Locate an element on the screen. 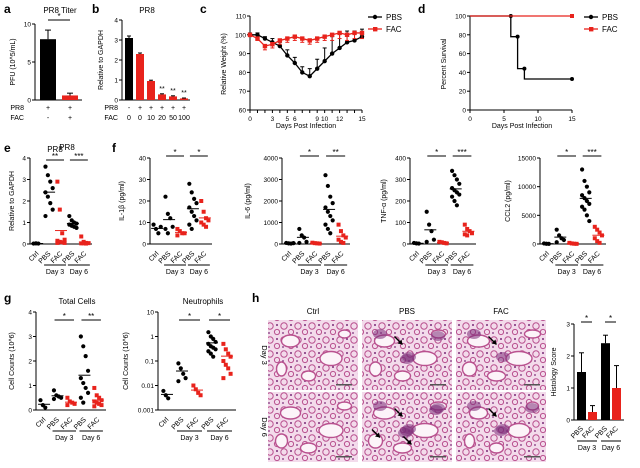 Image resolution: width=640 pixels, height=468 pixels. significance-label: *** is located at coordinates (78, 156).